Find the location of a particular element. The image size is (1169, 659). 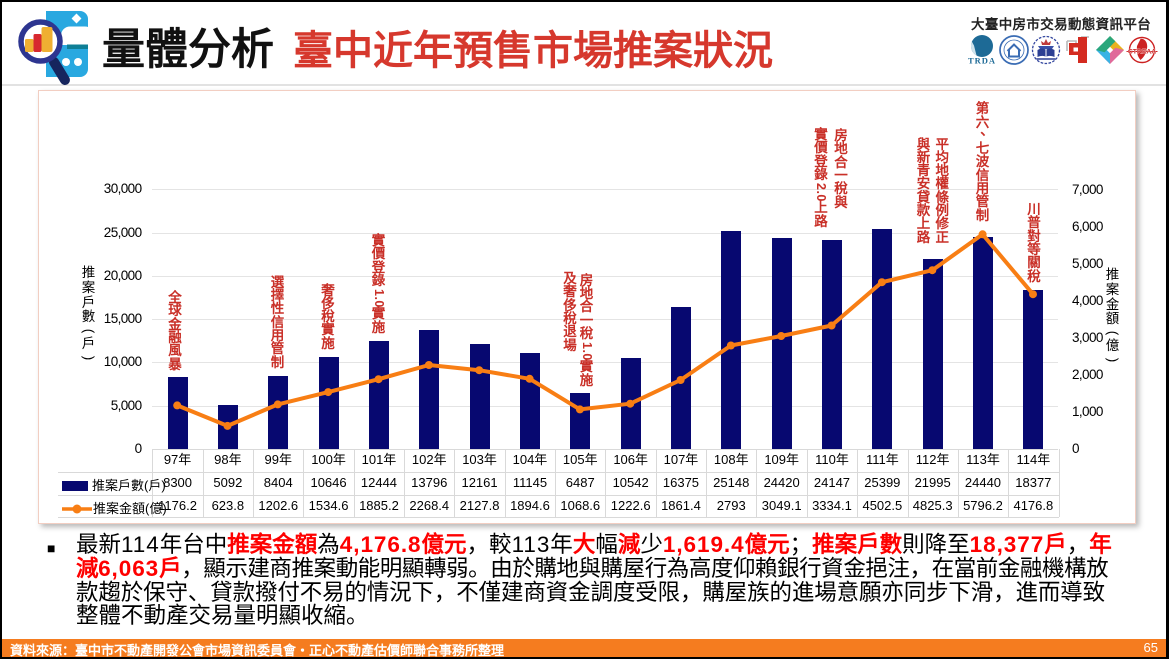

svg-text: CTREAA is located at coordinates (1142, 52).